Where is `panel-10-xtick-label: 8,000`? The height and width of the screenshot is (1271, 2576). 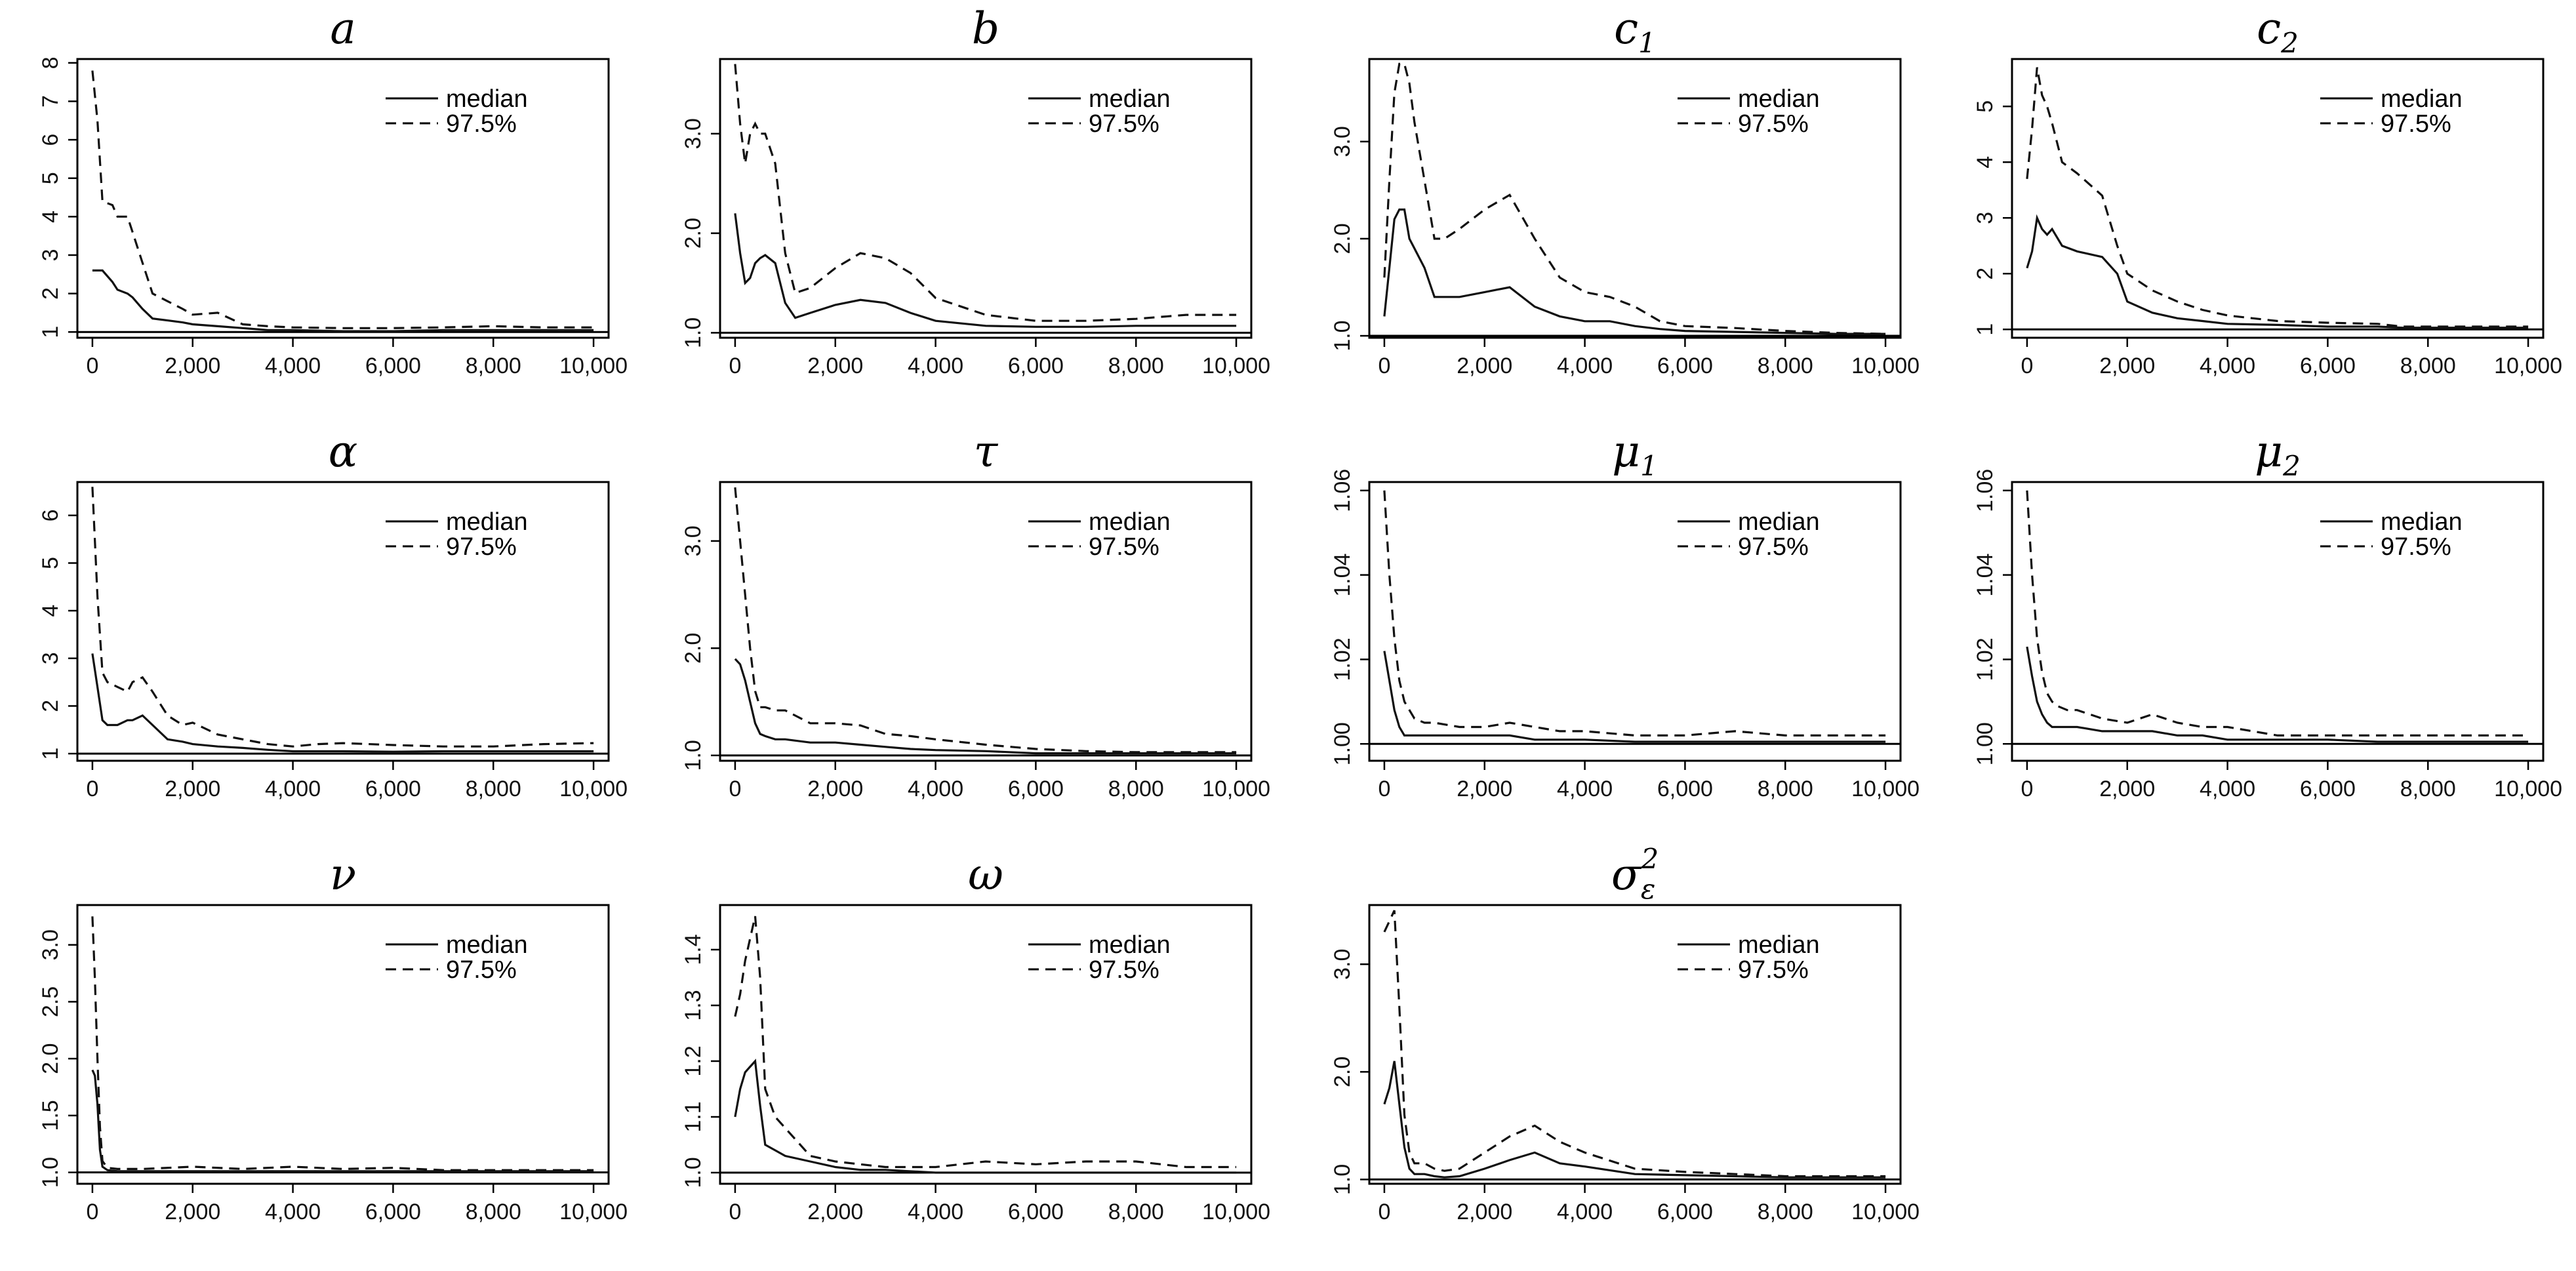 panel-10-xtick-label: 8,000 is located at coordinates (1785, 1212).